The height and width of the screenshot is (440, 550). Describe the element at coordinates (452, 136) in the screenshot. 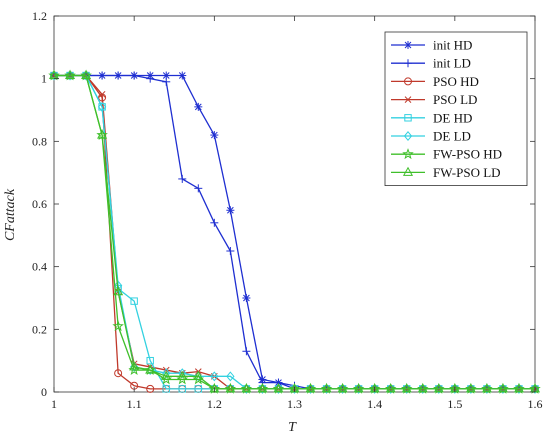

I see `legend-label: DE LD` at that location.